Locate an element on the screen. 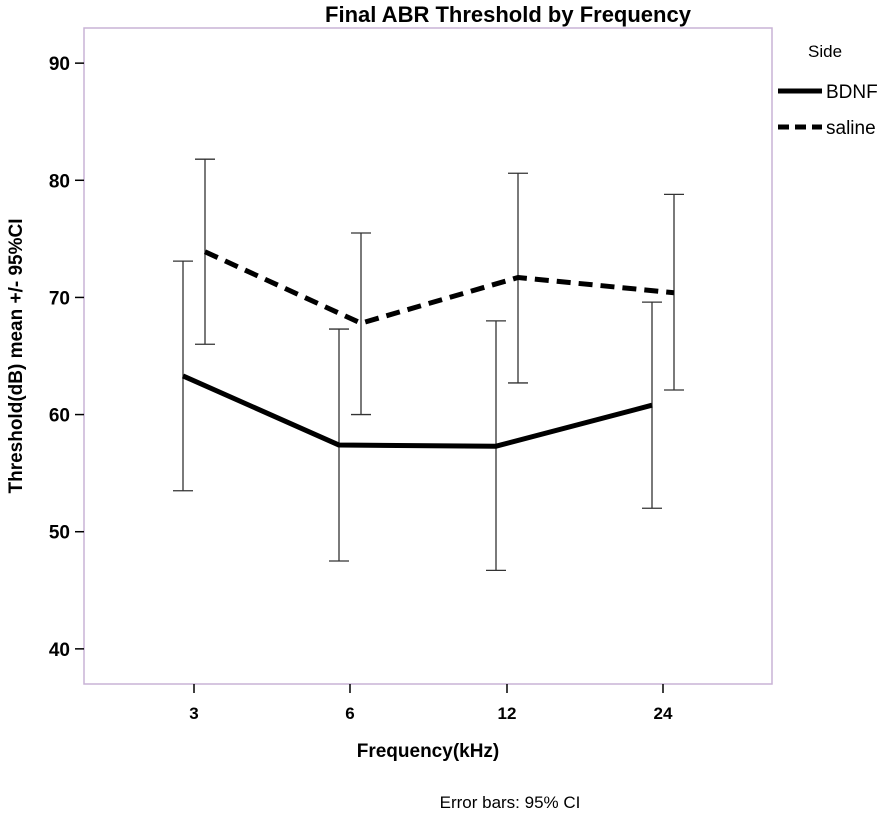  legend-entry-bdnf: BDNF is located at coordinates (828, 92).